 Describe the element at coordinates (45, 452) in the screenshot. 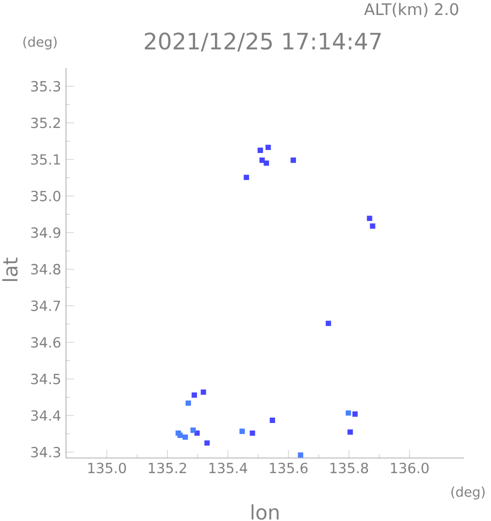

I see `y-tick-label: 34.3` at that location.